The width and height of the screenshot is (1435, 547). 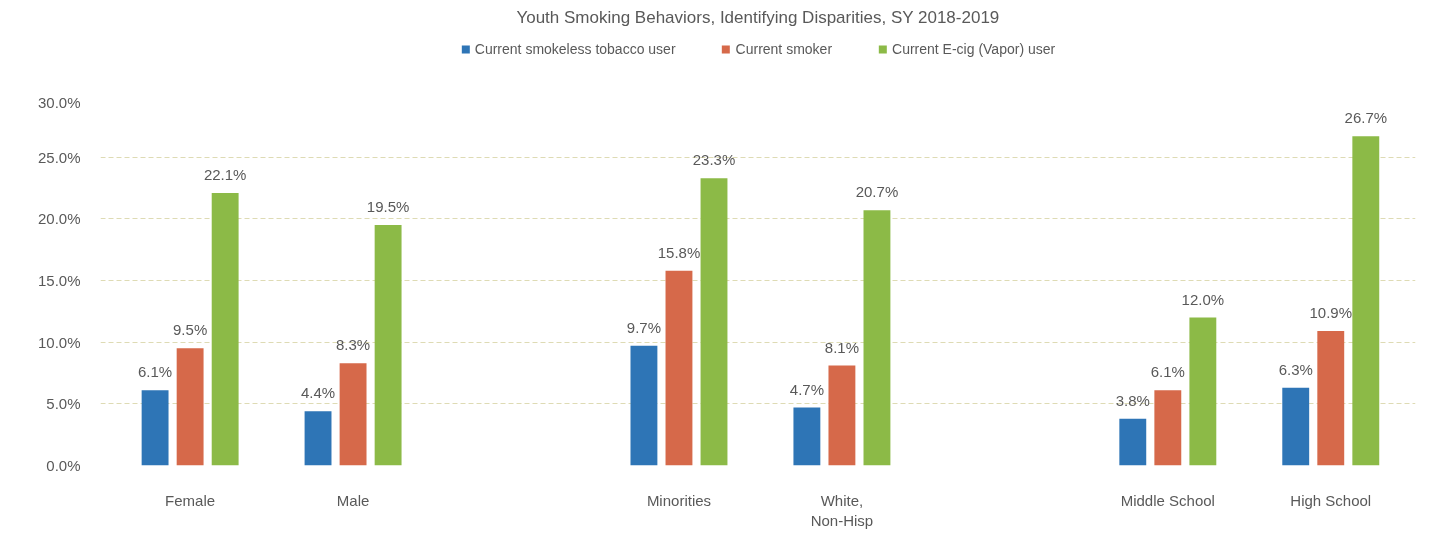 I want to click on data-label: 9.5%, so click(x=190, y=330).